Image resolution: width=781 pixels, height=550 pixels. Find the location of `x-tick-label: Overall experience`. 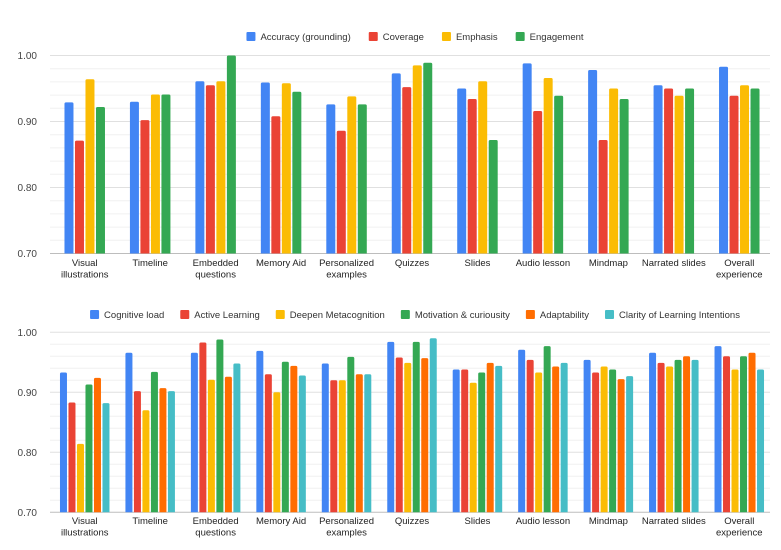

x-tick-label: Overall experience is located at coordinates (739, 269).